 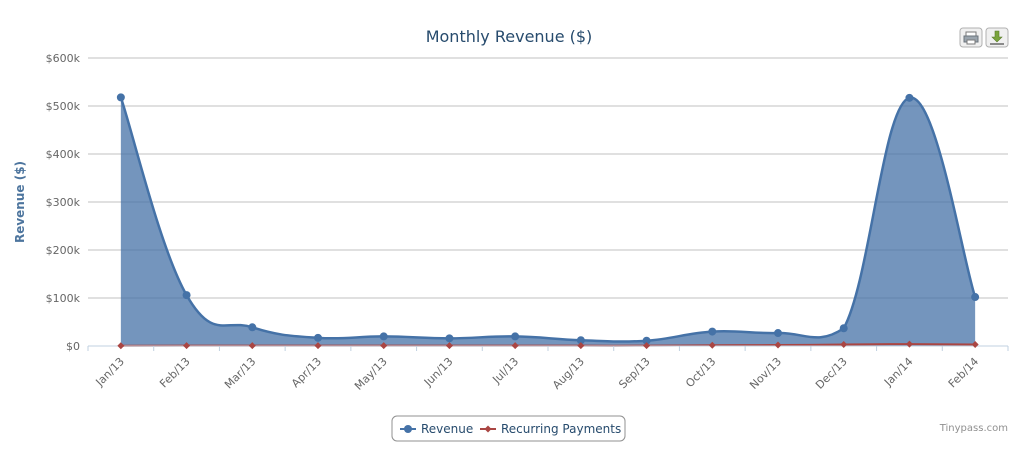 I want to click on legend-item-revenue: Revenue, so click(x=436, y=429).